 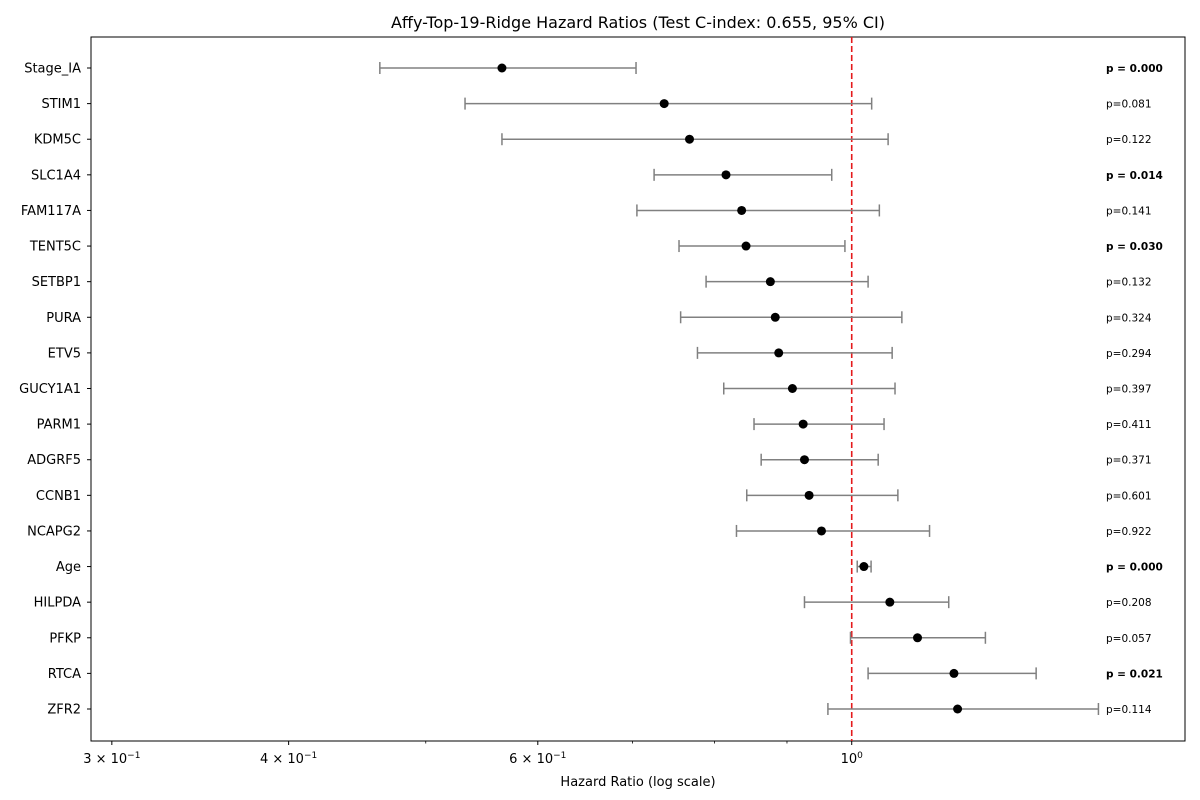 What do you see at coordinates (600, 353) in the screenshot?
I see `forest-row: ETV5 p=0.294` at bounding box center [600, 353].